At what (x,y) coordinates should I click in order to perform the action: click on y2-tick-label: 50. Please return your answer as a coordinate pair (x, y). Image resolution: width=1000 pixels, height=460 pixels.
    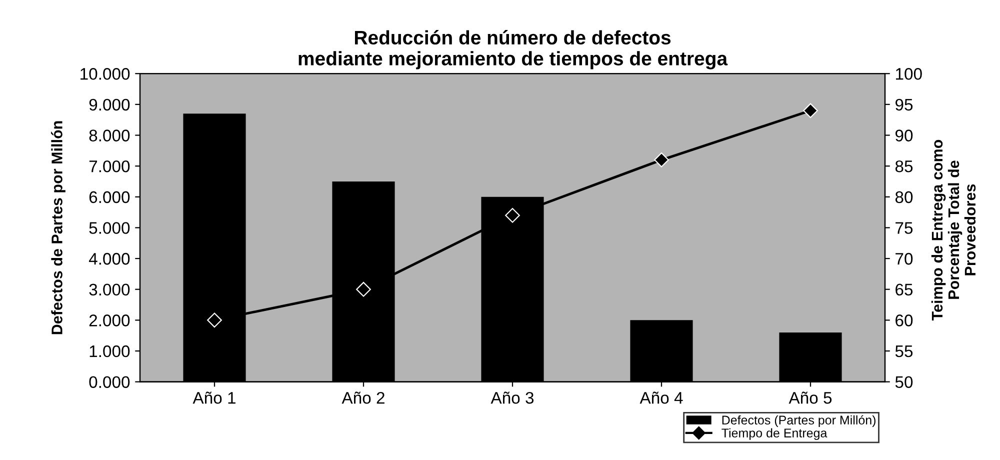
    Looking at the image, I should click on (904, 382).